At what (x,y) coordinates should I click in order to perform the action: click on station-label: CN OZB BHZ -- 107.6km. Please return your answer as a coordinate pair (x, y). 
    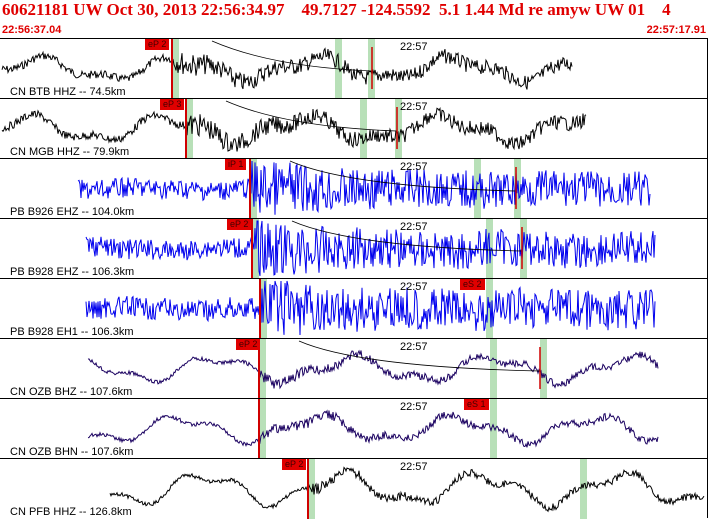
    Looking at the image, I should click on (71, 392).